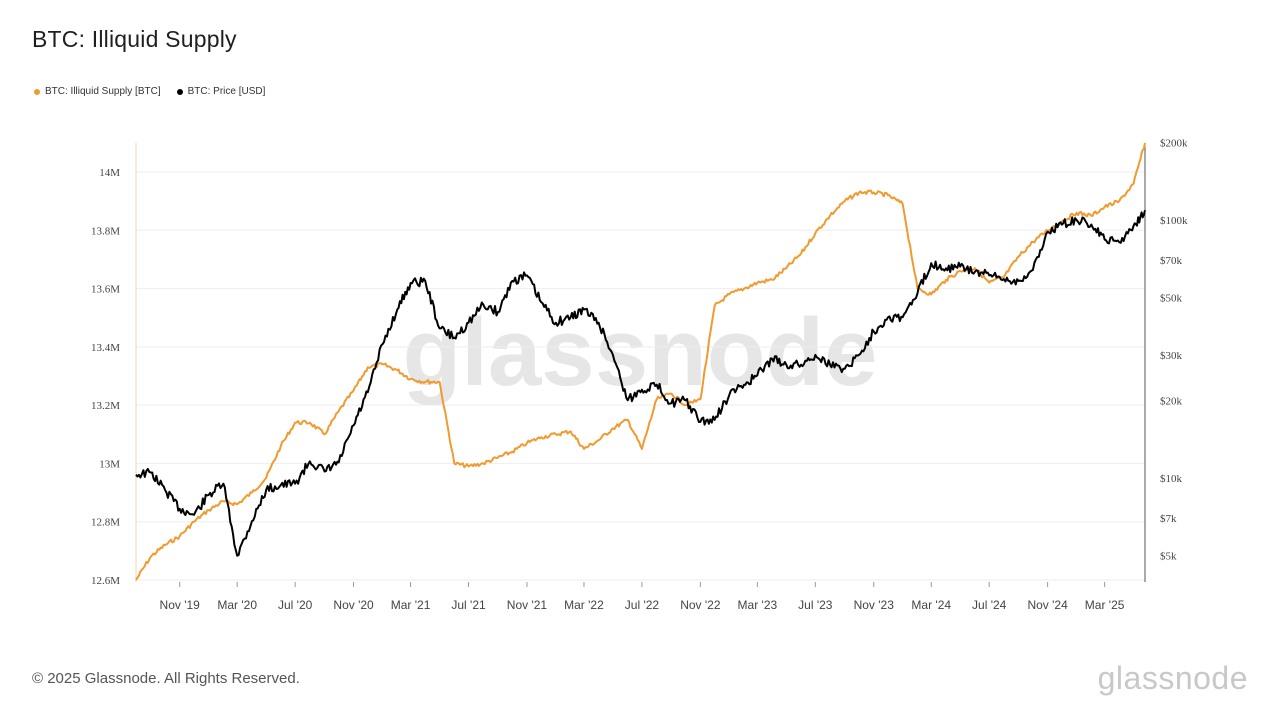 This screenshot has width=1280, height=707. I want to click on right-tick-label: $10k, so click(1171, 479).